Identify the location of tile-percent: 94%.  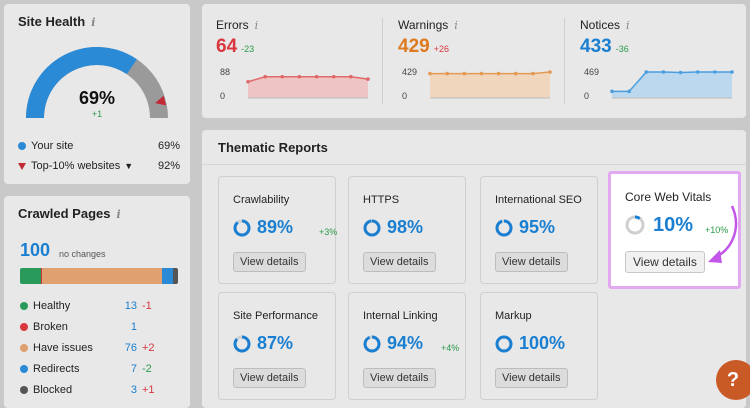
(405, 343).